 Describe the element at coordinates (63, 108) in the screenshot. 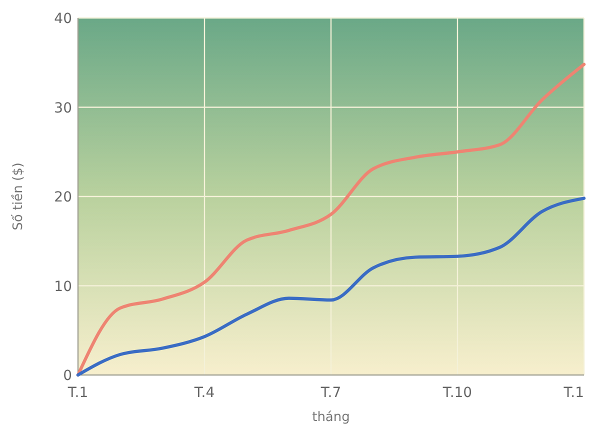

I see `y-tick-label: 30` at that location.